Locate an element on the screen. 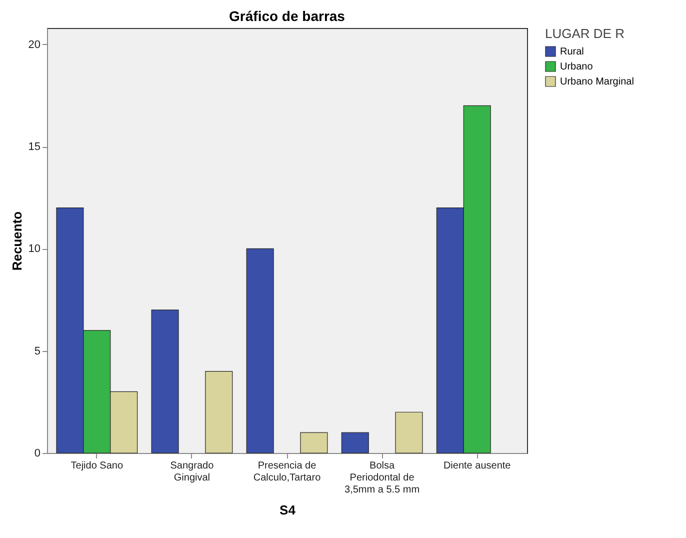  x-tick-label: Diente ausente is located at coordinates (477, 466).